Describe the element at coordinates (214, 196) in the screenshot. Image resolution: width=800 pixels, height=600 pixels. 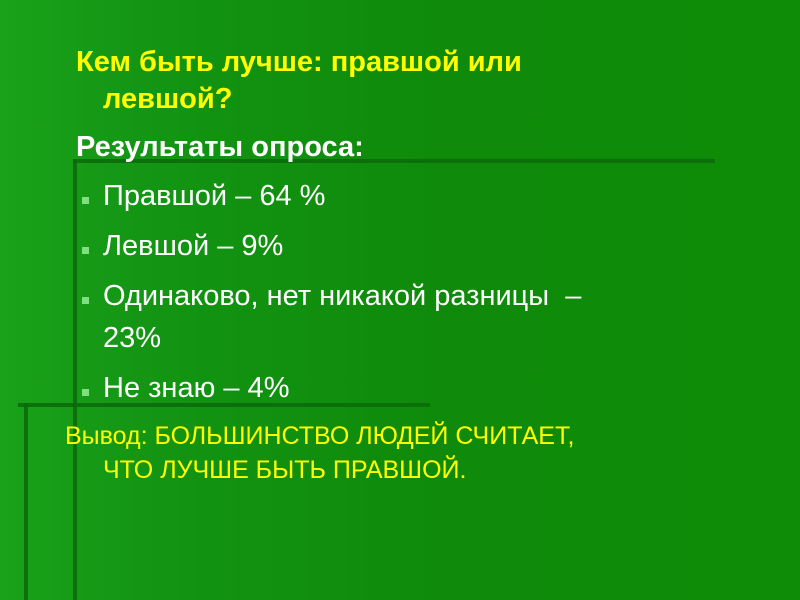
I see `bullet-item: Правшой – 64 %` at that location.